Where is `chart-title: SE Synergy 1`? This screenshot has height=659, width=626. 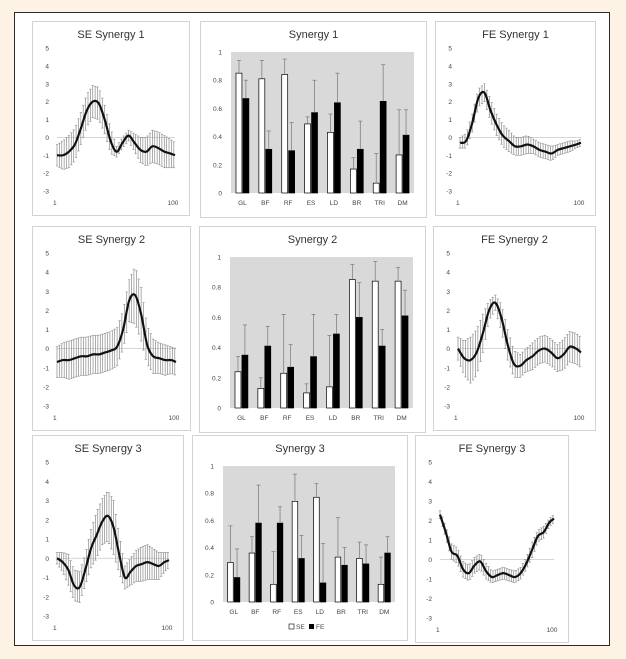 chart-title: SE Synergy 1 is located at coordinates (110, 35).